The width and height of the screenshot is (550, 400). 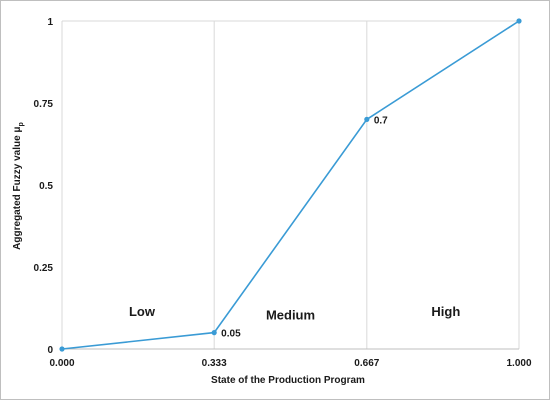 I want to click on y-tick-label: 0, so click(x=50, y=350).